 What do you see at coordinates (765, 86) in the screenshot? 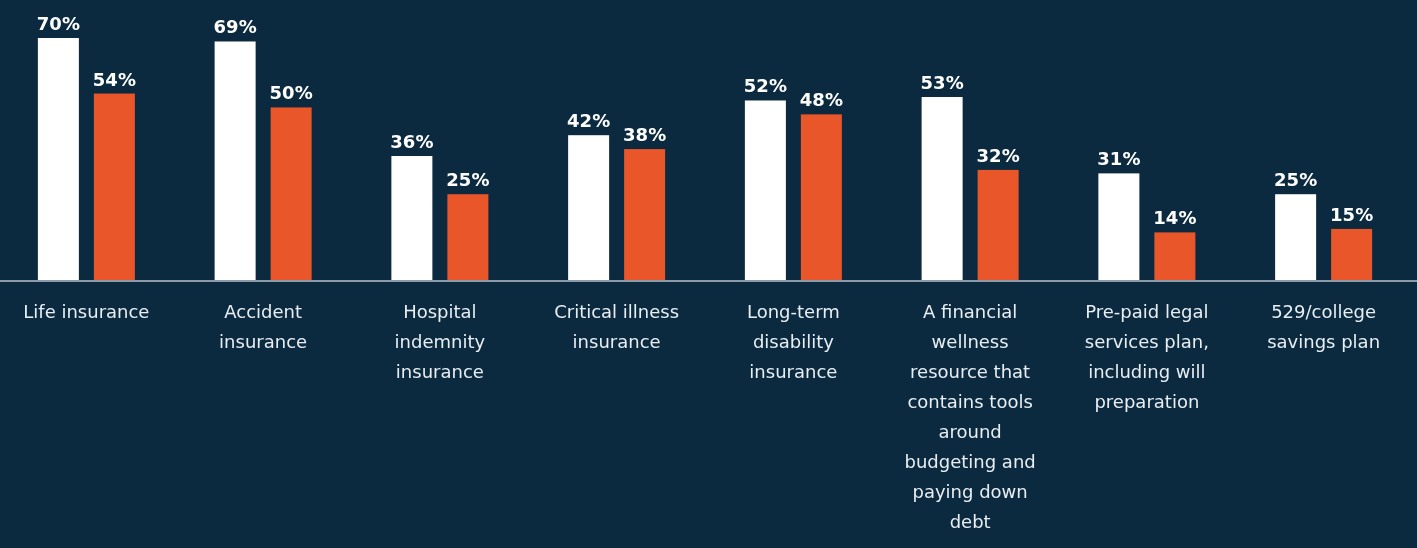
I see `data-label: 52%` at bounding box center [765, 86].